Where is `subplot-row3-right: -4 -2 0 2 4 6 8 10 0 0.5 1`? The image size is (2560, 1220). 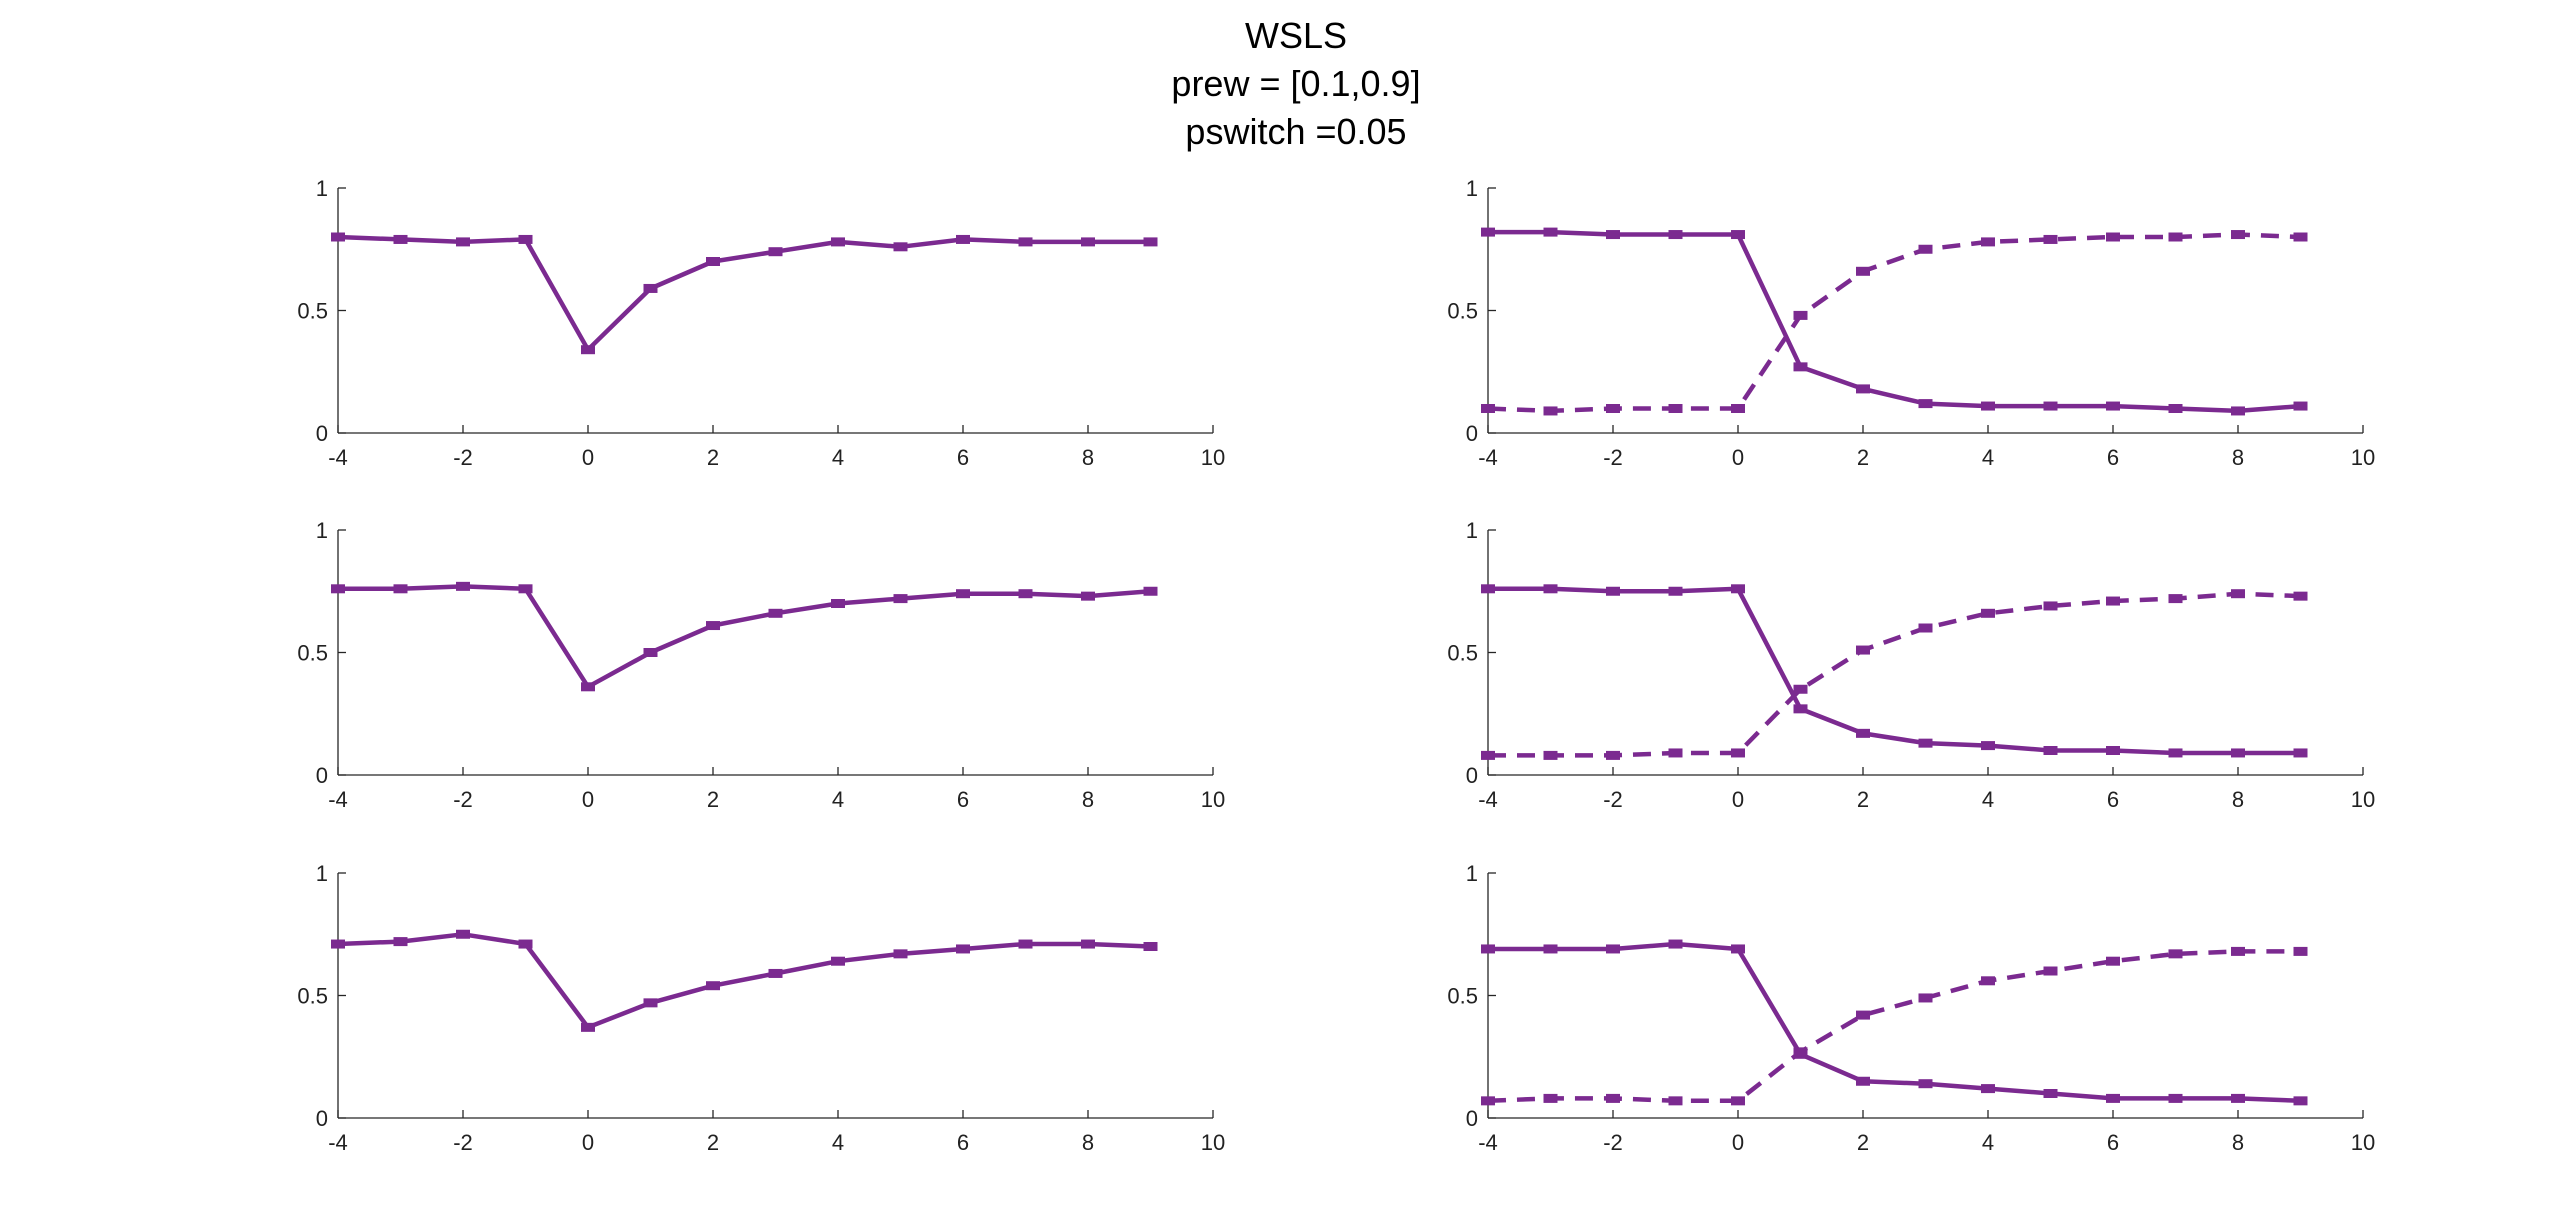 subplot-row3-right: -4 -2 0 2 4 6 8 10 0 0.5 1 is located at coordinates (1911, 1008).